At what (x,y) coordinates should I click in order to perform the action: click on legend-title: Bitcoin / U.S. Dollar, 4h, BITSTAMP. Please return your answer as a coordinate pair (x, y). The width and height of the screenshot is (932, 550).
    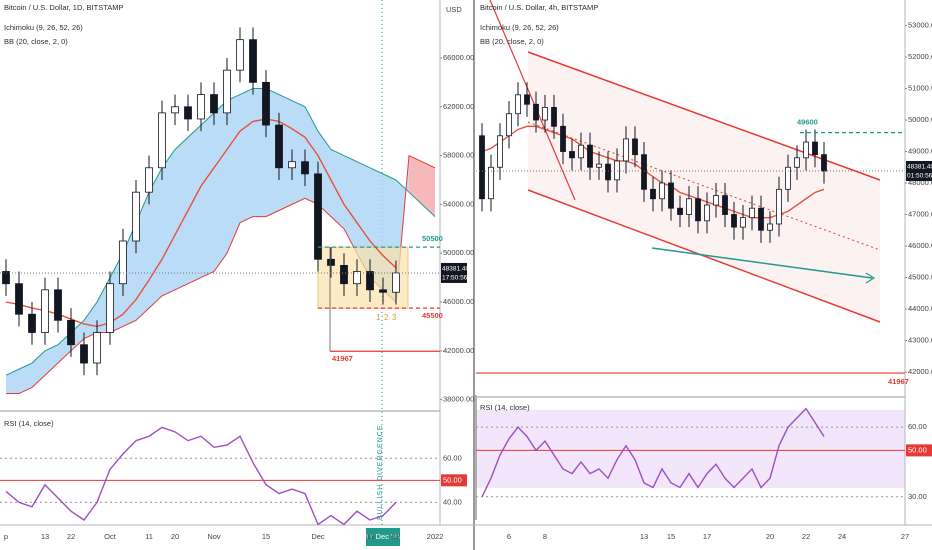
    Looking at the image, I should click on (539, 7).